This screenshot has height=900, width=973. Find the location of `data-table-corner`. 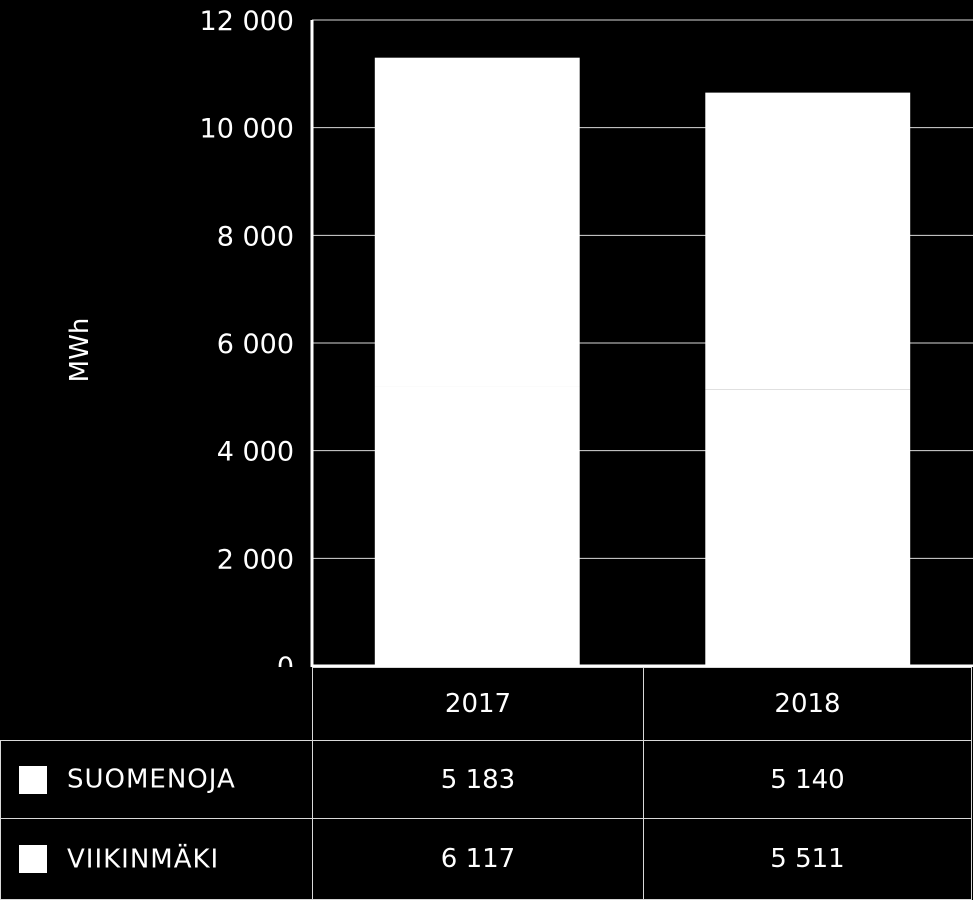

data-table-corner is located at coordinates (156, 704).